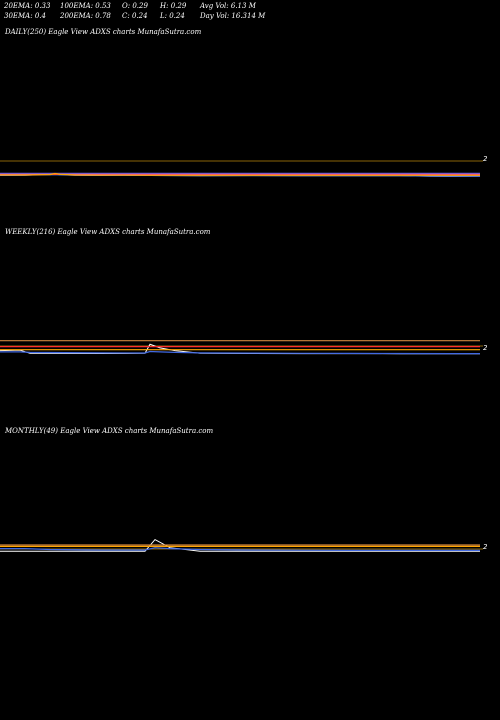 The width and height of the screenshot is (500, 720). Describe the element at coordinates (85, 6) in the screenshot. I see `ema100-text: 100EMA: 0.53` at that location.